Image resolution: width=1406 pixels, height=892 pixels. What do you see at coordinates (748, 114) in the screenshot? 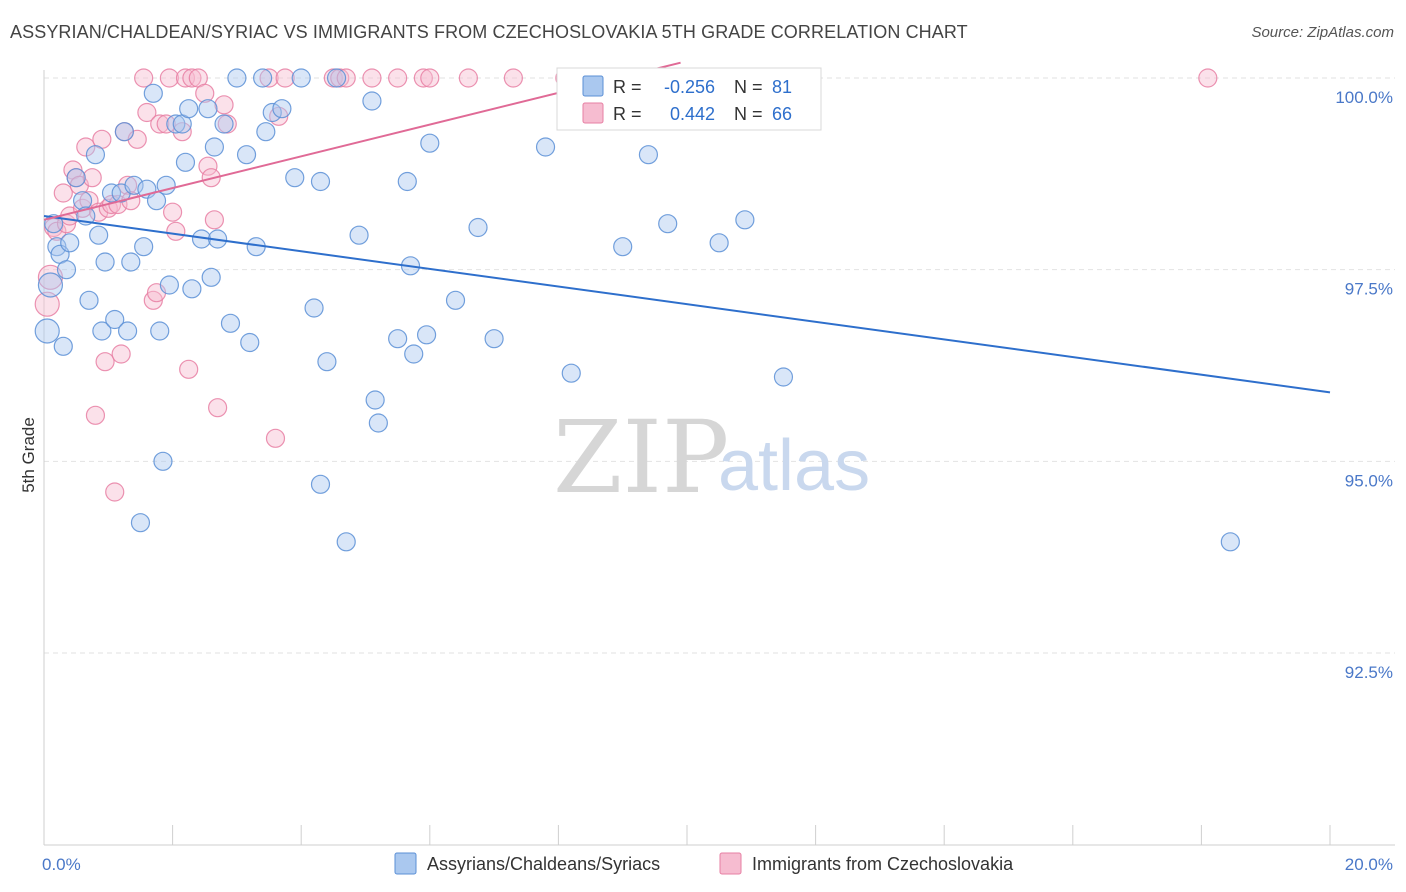
I see `legend-n-label-2: N =` at bounding box center [748, 114].